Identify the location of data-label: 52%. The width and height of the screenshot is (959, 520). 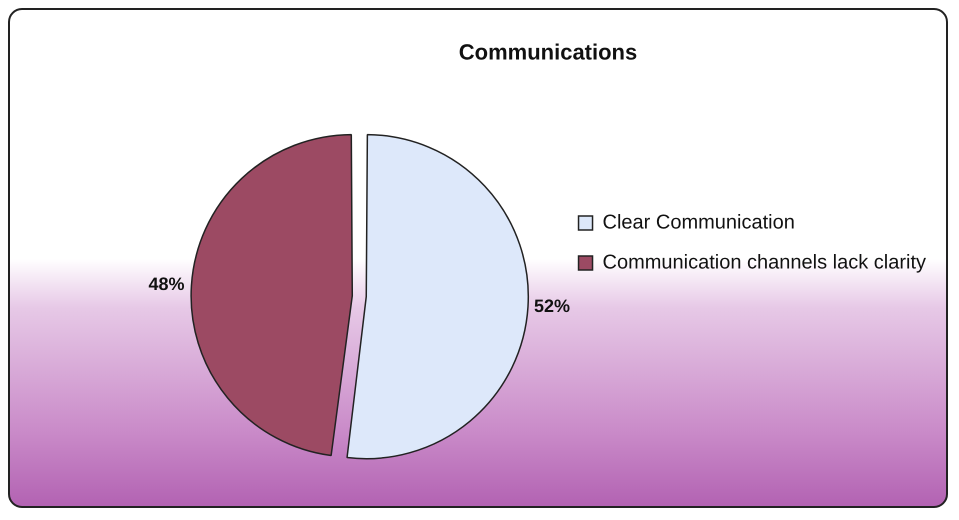
(552, 306).